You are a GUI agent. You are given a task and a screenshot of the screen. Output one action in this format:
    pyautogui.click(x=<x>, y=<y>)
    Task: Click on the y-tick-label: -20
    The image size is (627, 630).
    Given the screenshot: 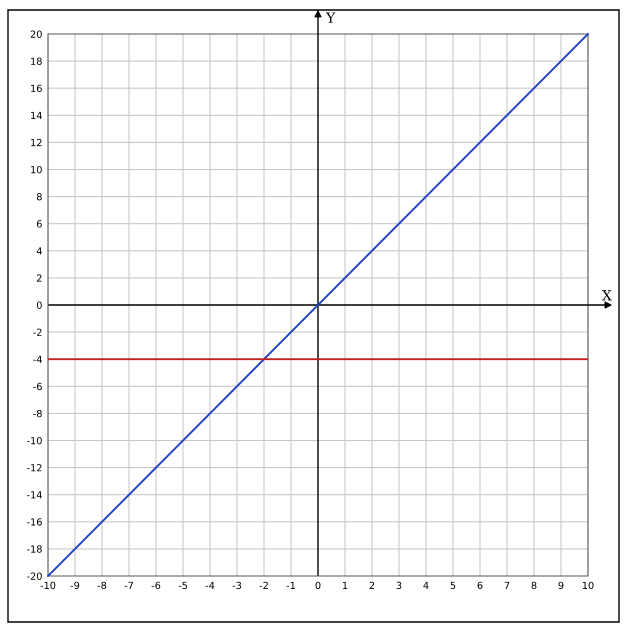 What is the action you would take?
    pyautogui.click(x=34, y=576)
    